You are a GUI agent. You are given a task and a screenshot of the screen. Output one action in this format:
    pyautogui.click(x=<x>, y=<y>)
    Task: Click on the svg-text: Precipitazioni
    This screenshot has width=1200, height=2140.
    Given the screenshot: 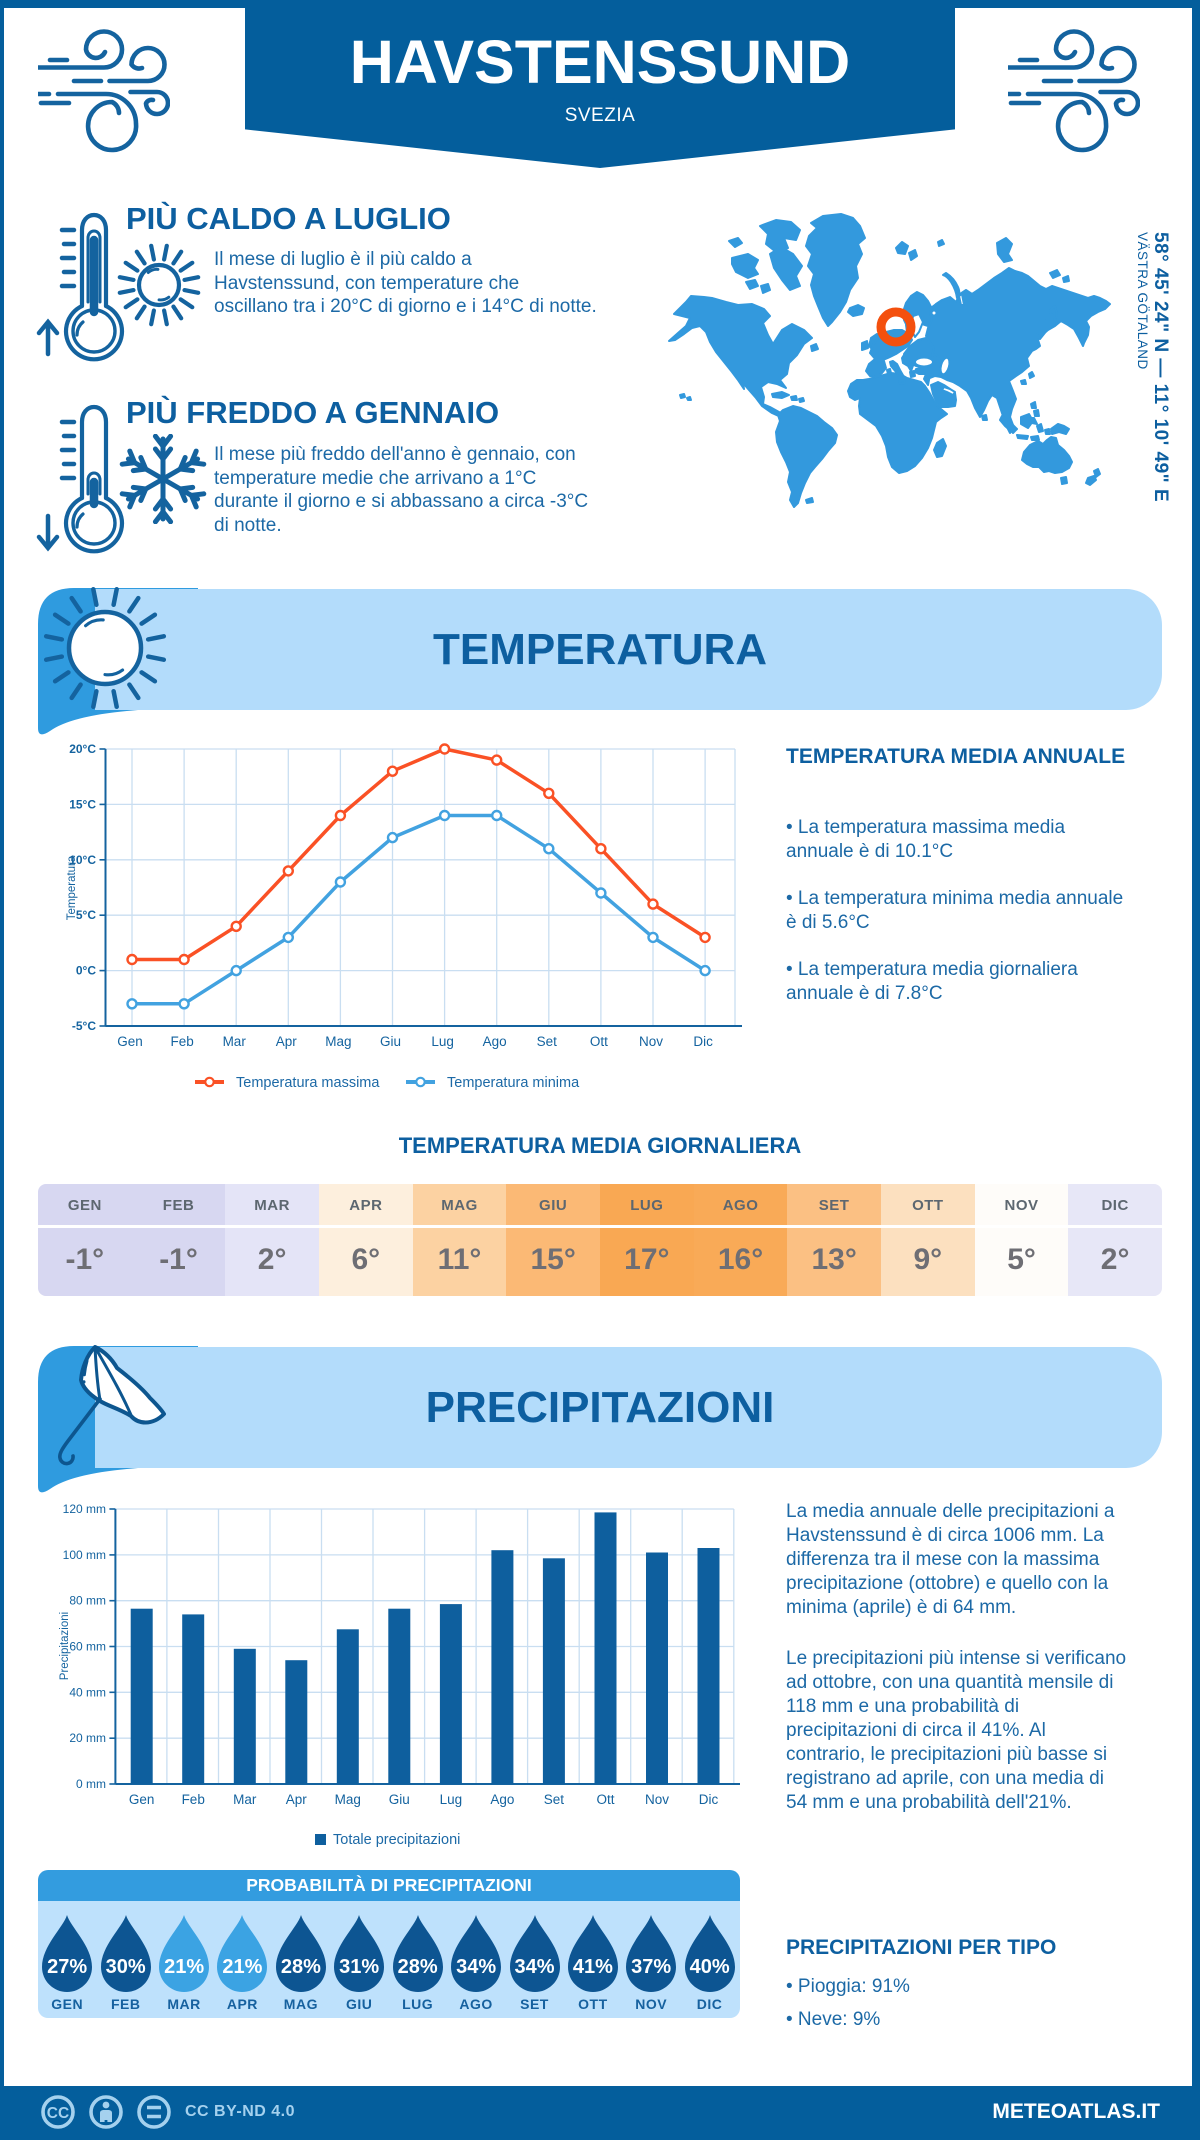 What is the action you would take?
    pyautogui.click(x=65, y=1646)
    